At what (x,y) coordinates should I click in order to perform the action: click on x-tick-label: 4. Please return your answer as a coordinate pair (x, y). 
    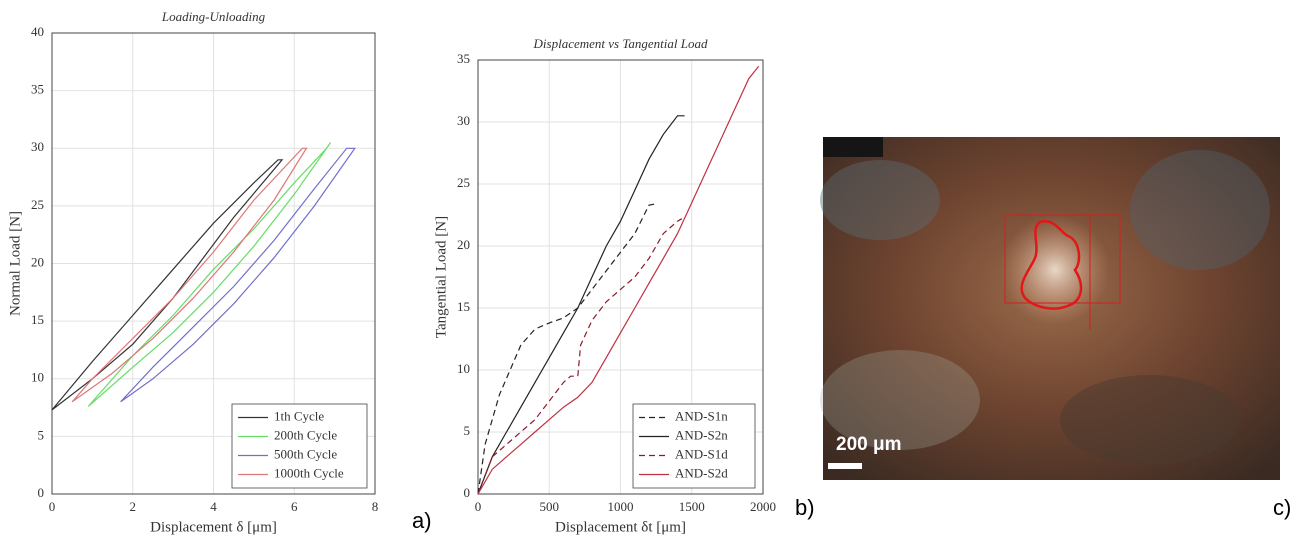
    Looking at the image, I should click on (213, 506).